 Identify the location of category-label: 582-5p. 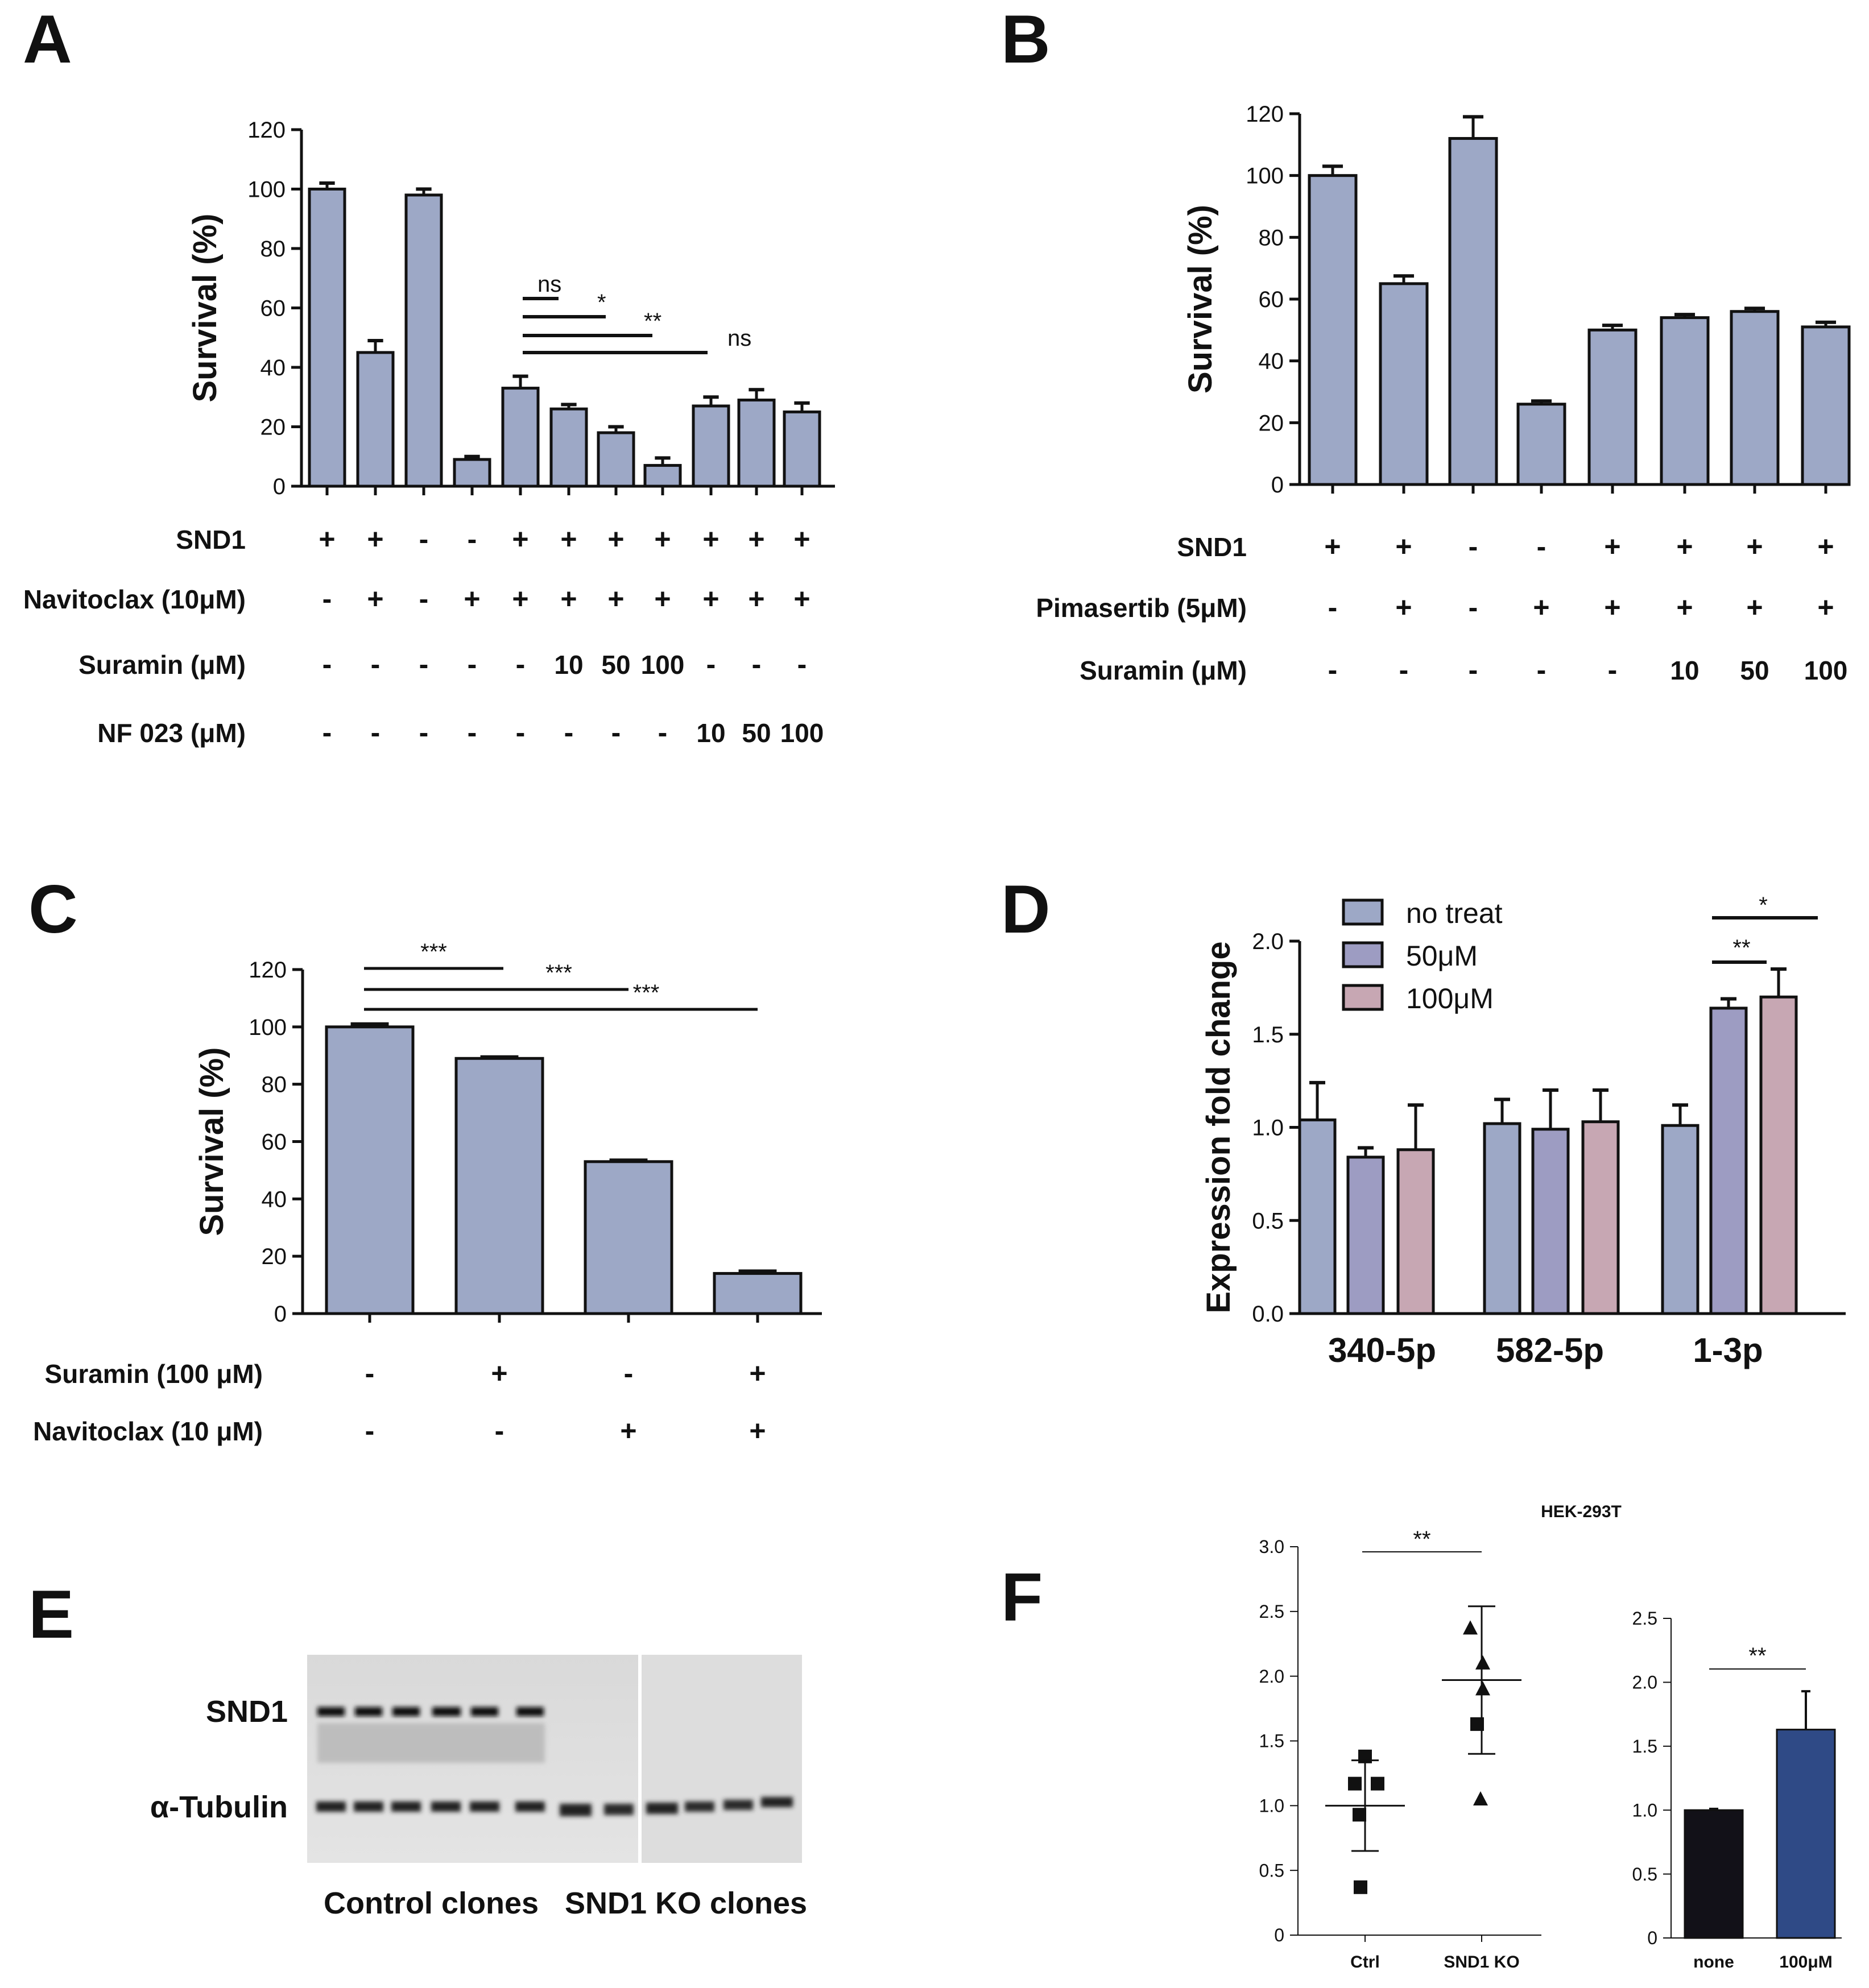
(1550, 1350).